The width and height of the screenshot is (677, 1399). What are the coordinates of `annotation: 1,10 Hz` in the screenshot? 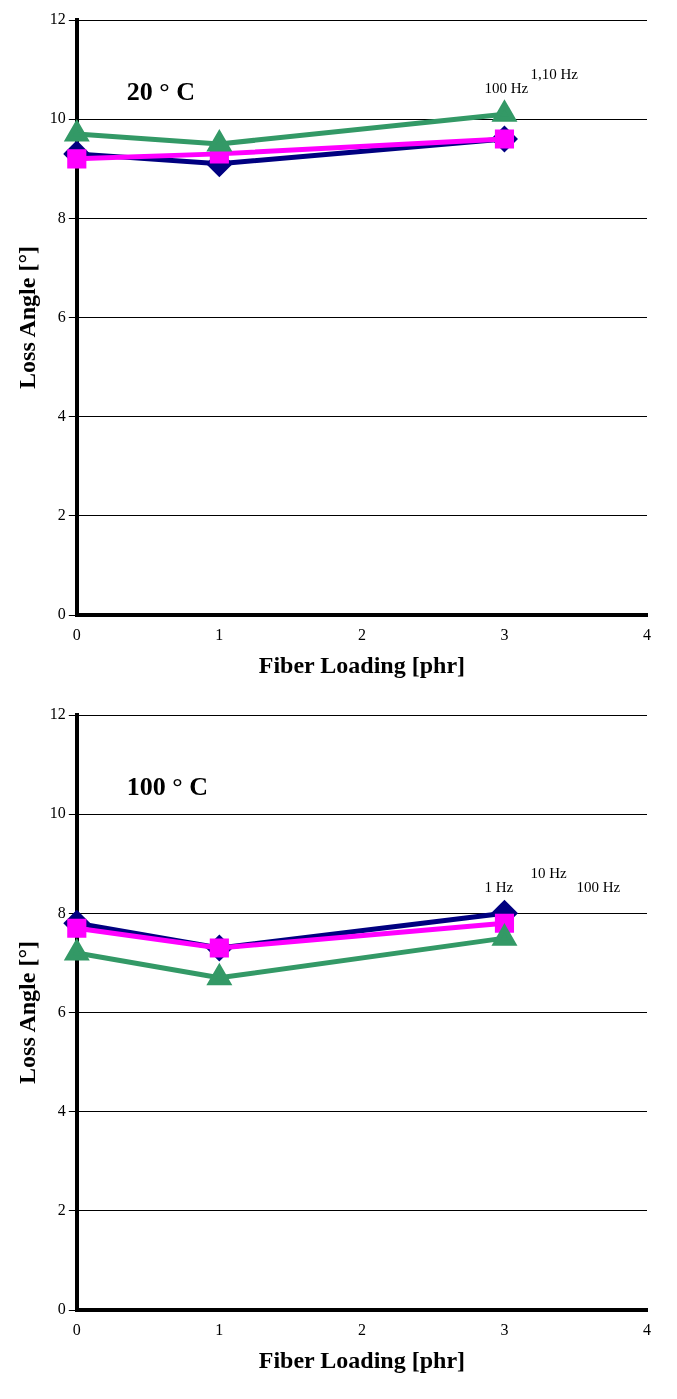 It's located at (554, 73).